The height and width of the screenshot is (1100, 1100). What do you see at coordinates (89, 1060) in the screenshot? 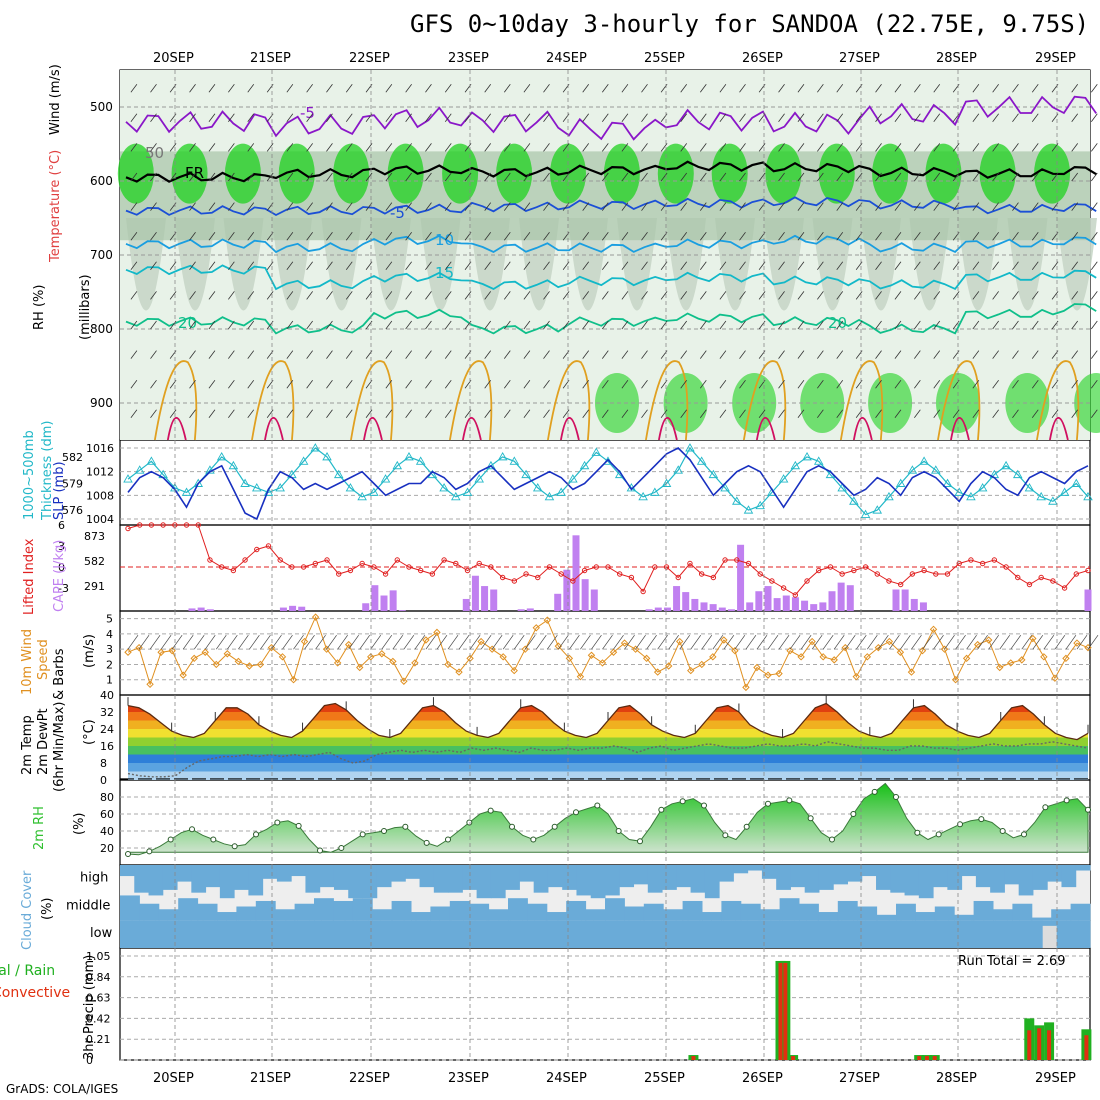
I see `precip-tick-label: 0` at bounding box center [89, 1060].